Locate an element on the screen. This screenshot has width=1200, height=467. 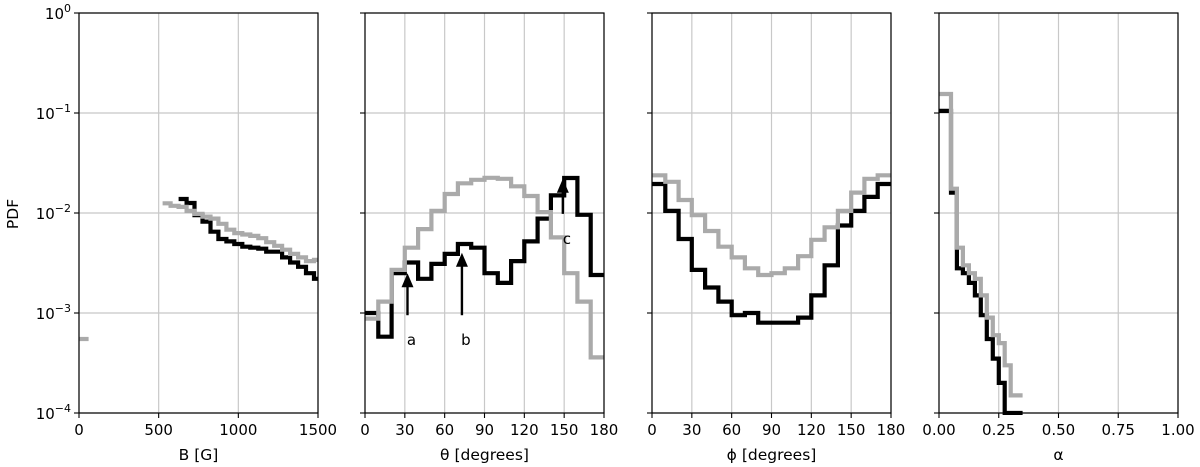
x-axis-label: α is located at coordinates (1058, 455).